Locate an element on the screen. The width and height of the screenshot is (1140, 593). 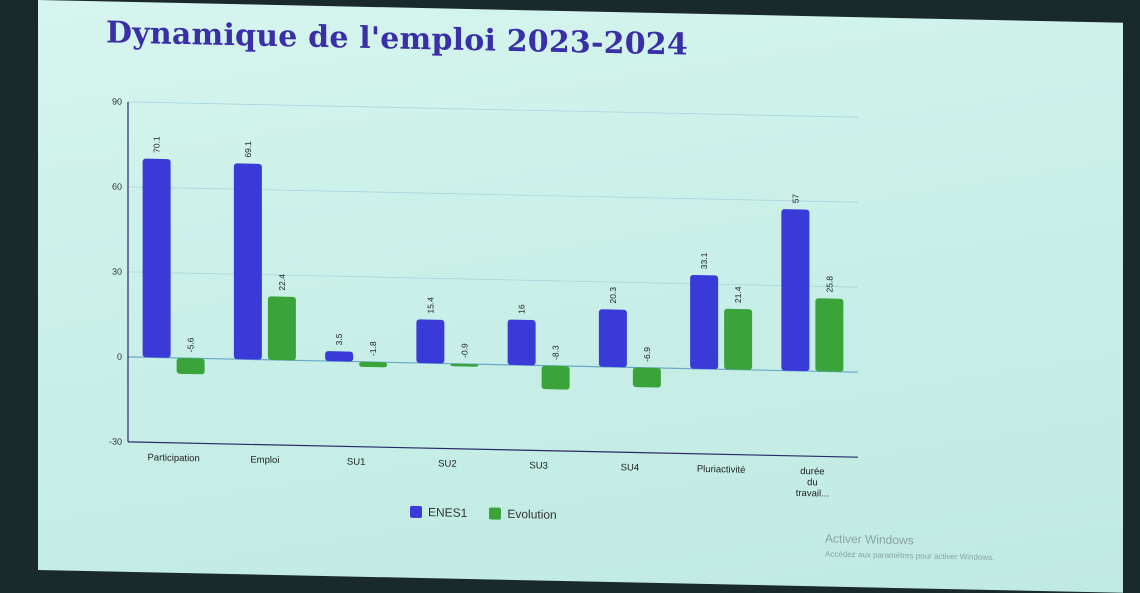
value-label: -8.3 is located at coordinates (556, 352).